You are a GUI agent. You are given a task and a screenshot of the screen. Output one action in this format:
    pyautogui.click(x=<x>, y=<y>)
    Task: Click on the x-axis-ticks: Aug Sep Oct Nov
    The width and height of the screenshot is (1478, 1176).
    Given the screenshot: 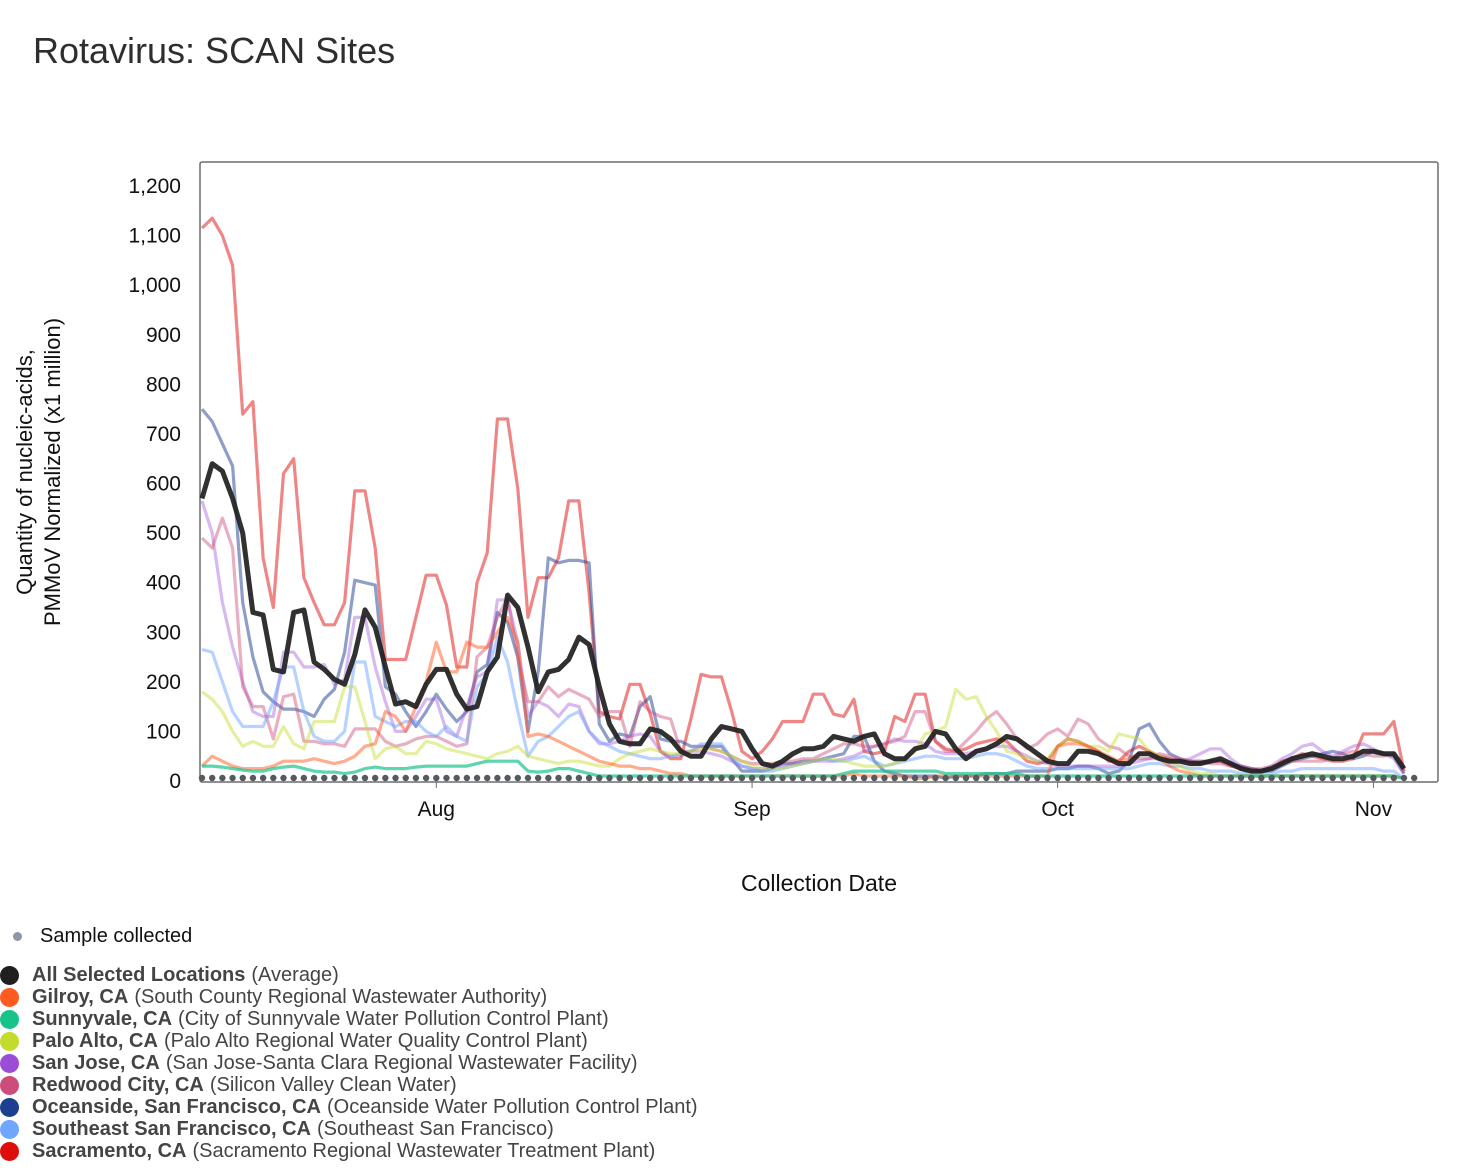 What is the action you would take?
    pyautogui.click(x=905, y=801)
    